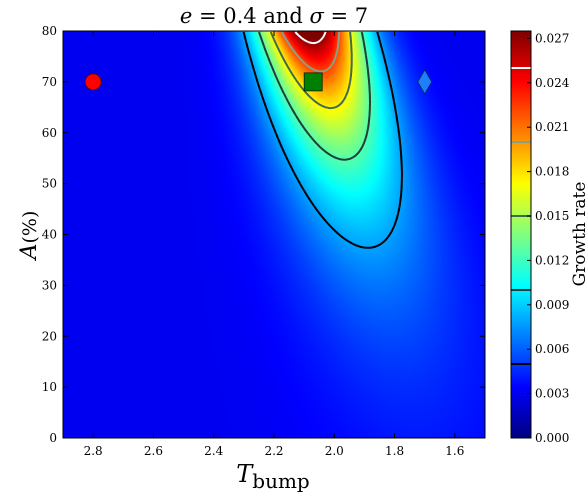 Image resolution: width=588 pixels, height=493 pixels. What do you see at coordinates (552, 127) in the screenshot?
I see `colorbar-tick-label: 0.021` at bounding box center [552, 127].